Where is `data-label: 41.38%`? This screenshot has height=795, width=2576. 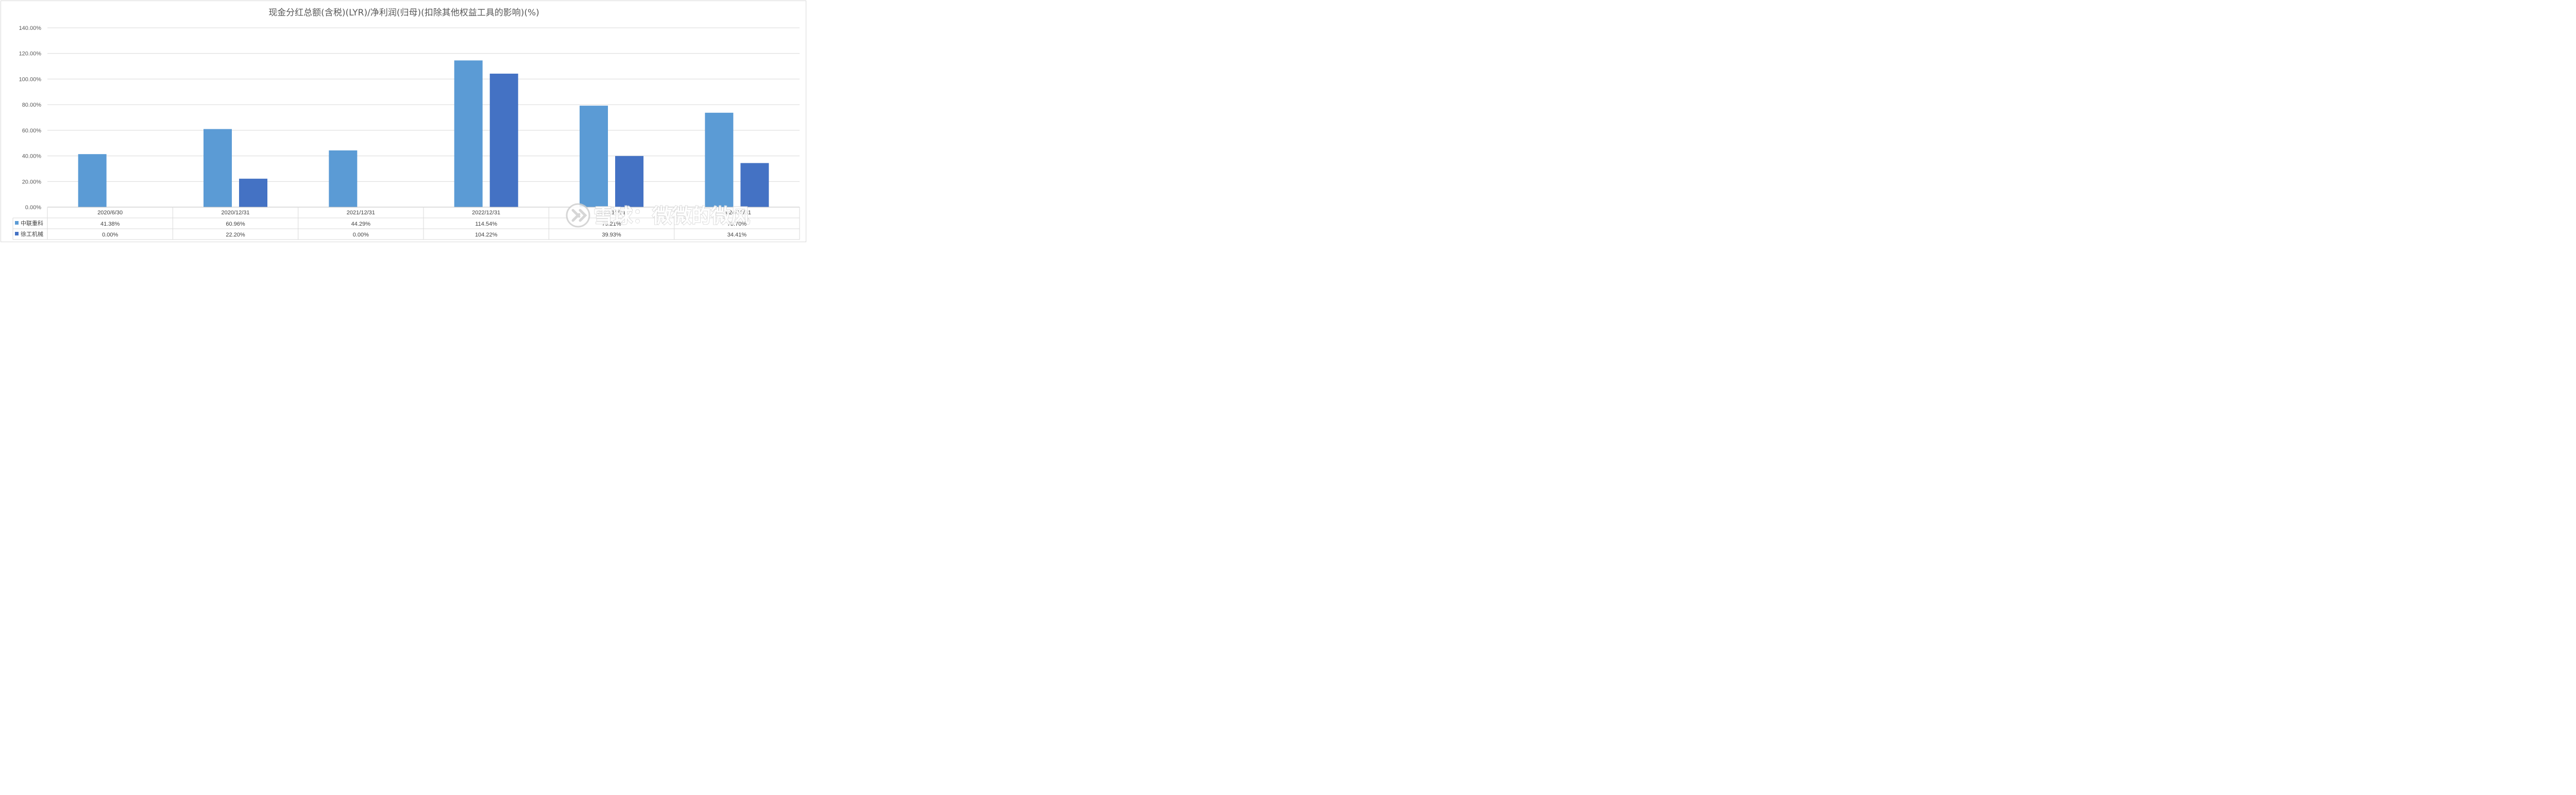 data-label: 41.38% is located at coordinates (110, 224).